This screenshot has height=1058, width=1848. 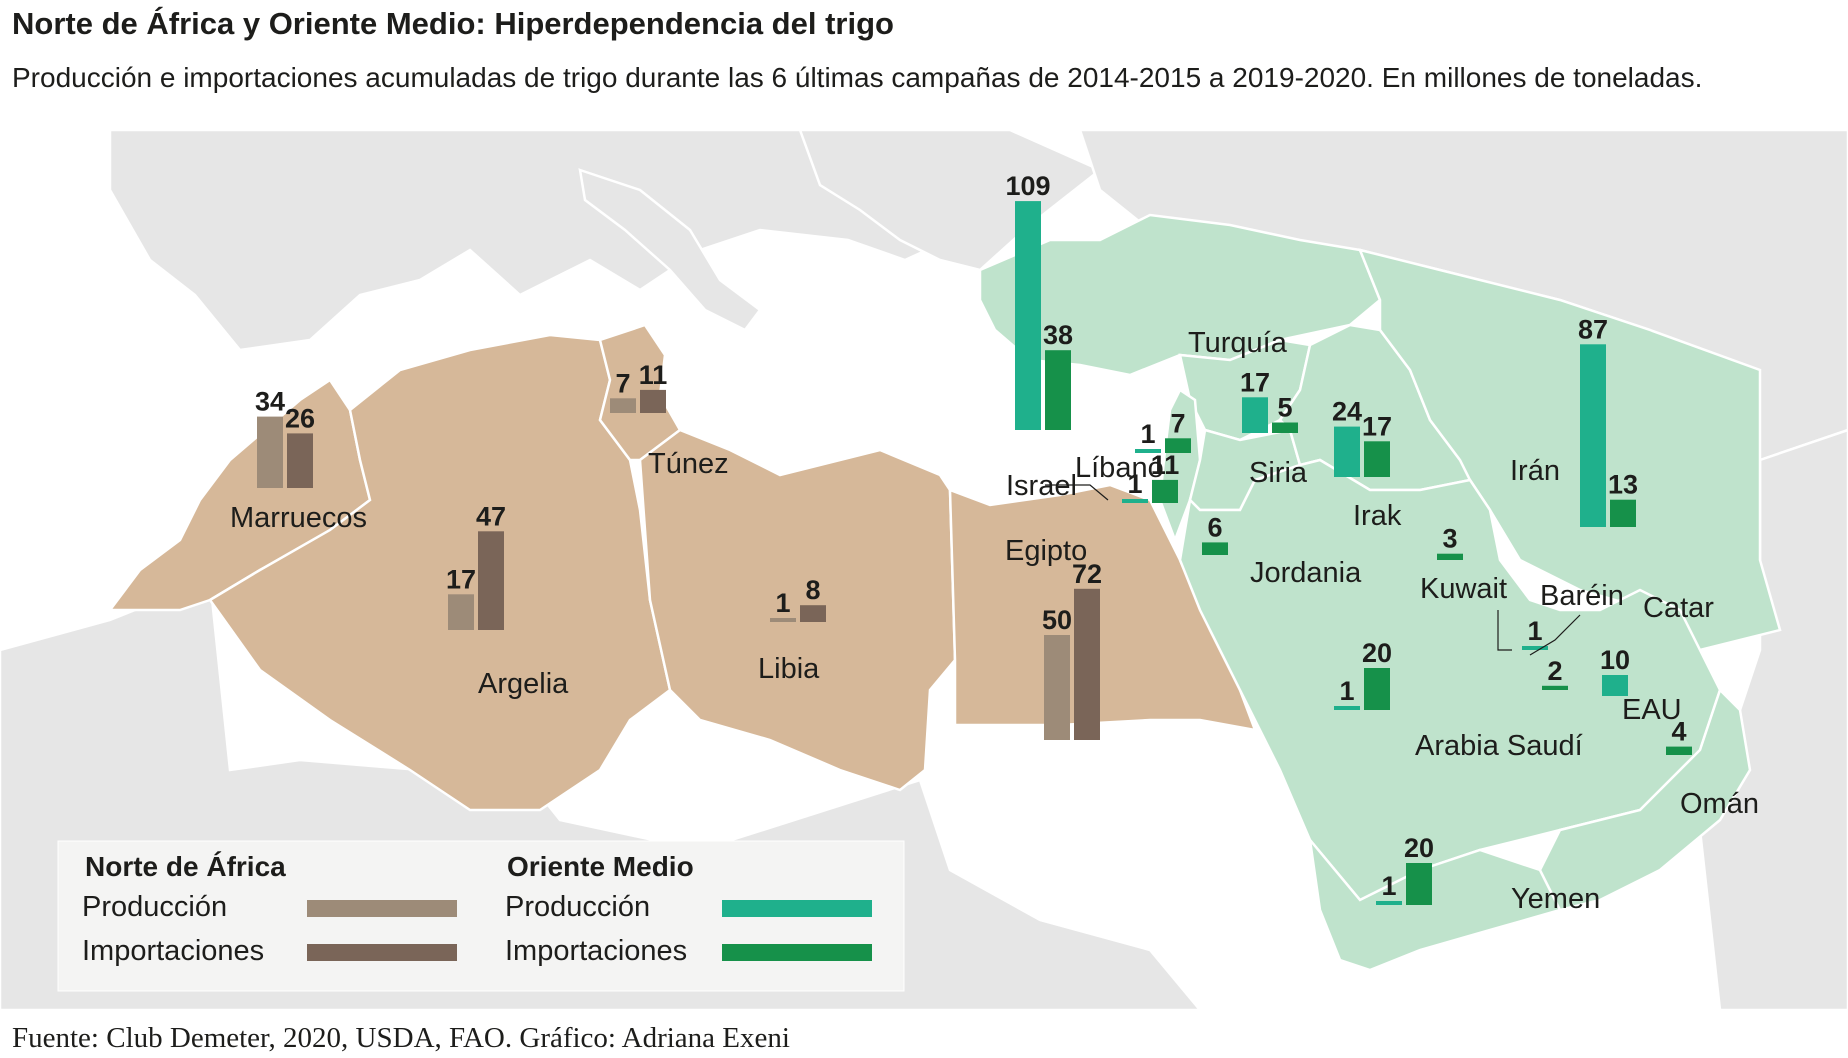 I want to click on yemen-production-bar, so click(x=1389, y=903).